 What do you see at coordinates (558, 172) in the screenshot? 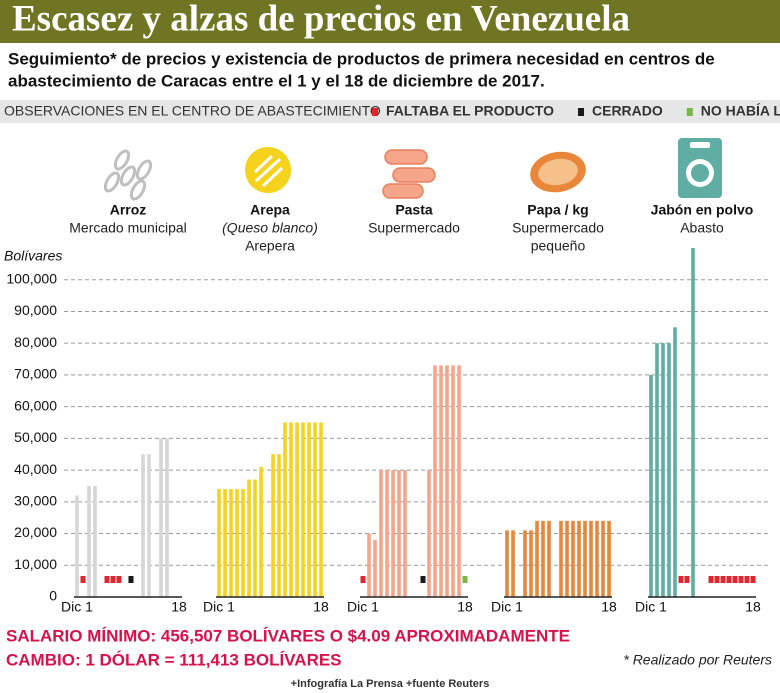
I see `icon-potato` at bounding box center [558, 172].